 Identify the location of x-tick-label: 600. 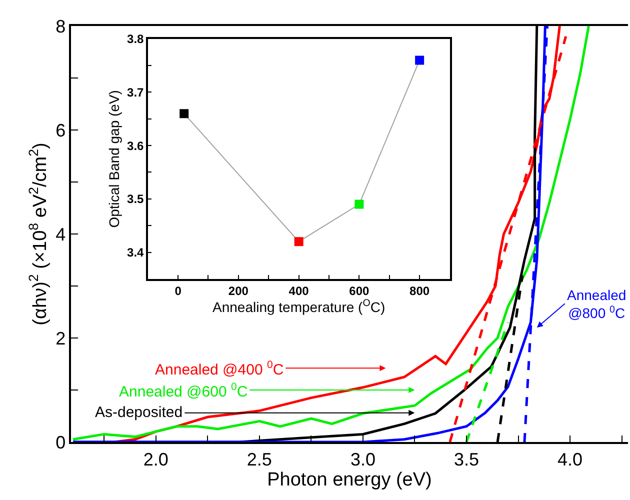
(359, 291).